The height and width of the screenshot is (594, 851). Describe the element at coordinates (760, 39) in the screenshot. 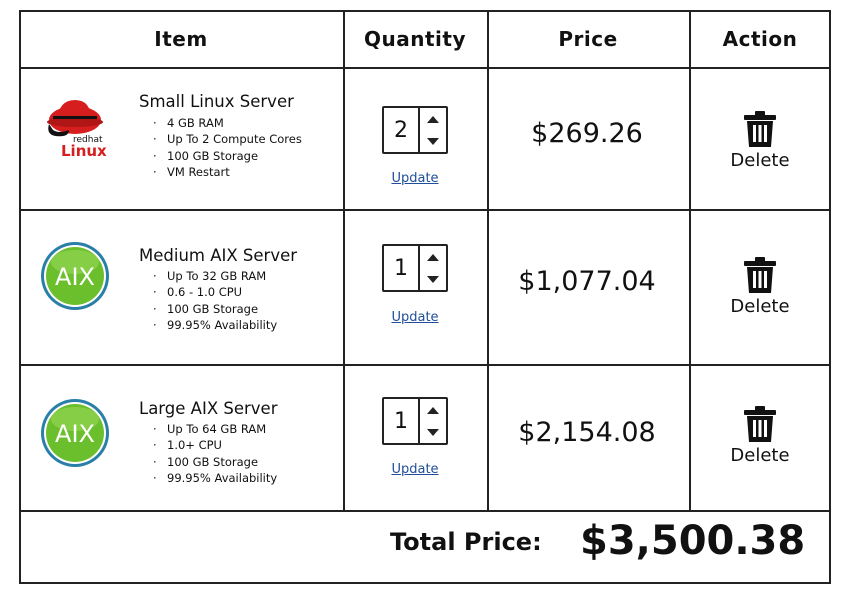

I see `header-action: Action` at that location.